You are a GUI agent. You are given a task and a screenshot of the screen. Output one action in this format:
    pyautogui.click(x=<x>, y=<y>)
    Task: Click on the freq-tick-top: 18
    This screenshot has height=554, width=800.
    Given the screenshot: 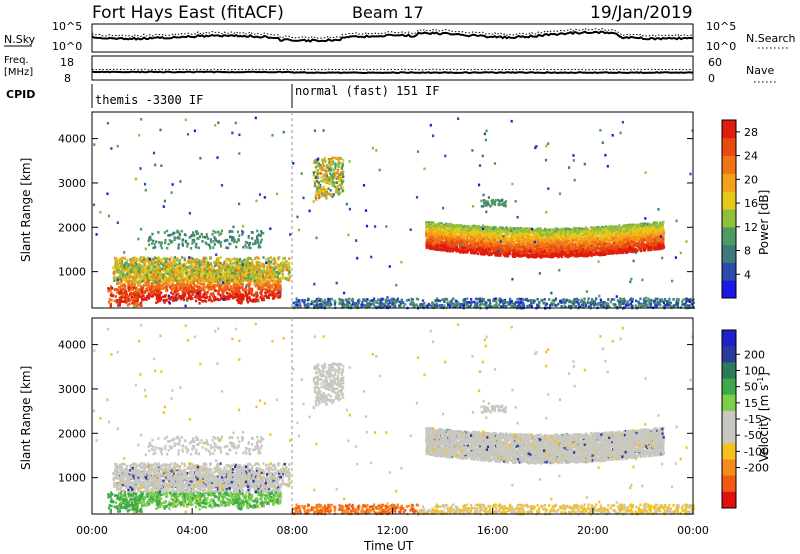 What is the action you would take?
    pyautogui.click(x=67, y=62)
    